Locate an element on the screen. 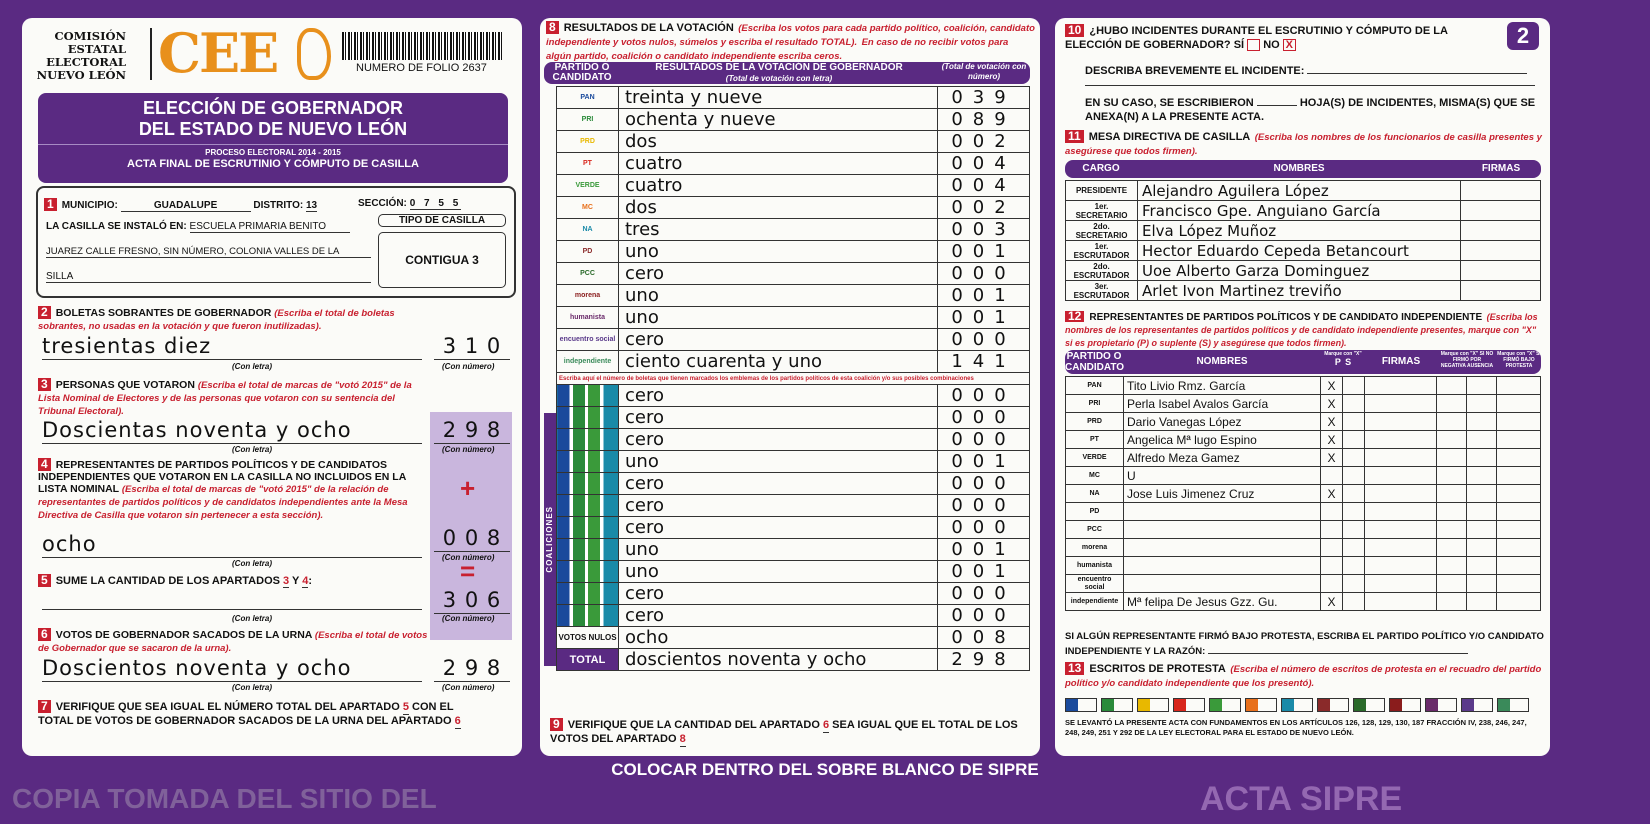 This screenshot has width=1650, height=824. nombre-field: Hector Eduardo Cepeda Betancourt is located at coordinates (1299, 250).